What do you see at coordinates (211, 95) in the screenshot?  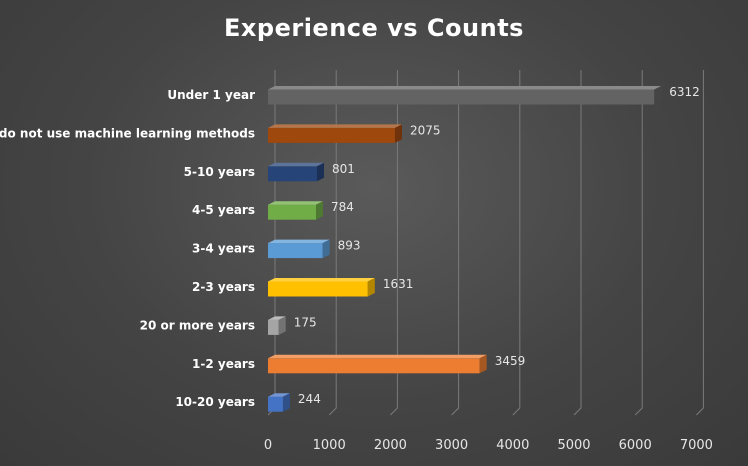 I see `category-label: Under 1 year` at bounding box center [211, 95].